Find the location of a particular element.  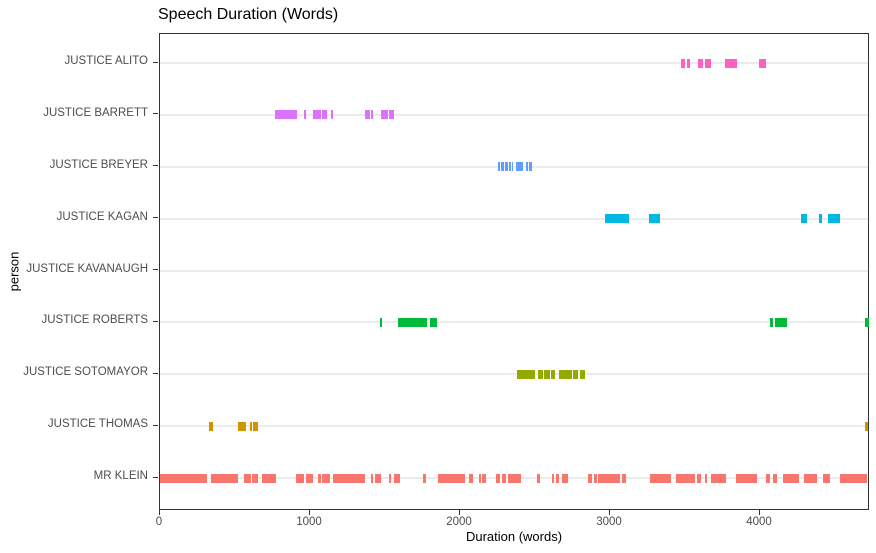

y-tick-mark-mr-klein is located at coordinates (155, 477).